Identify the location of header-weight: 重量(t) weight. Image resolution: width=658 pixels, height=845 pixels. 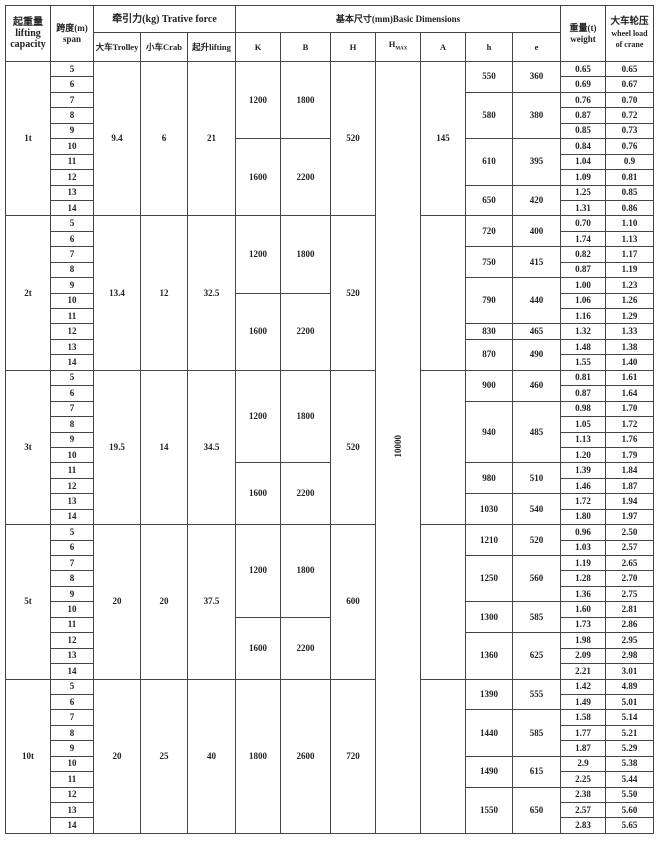
(583, 33).